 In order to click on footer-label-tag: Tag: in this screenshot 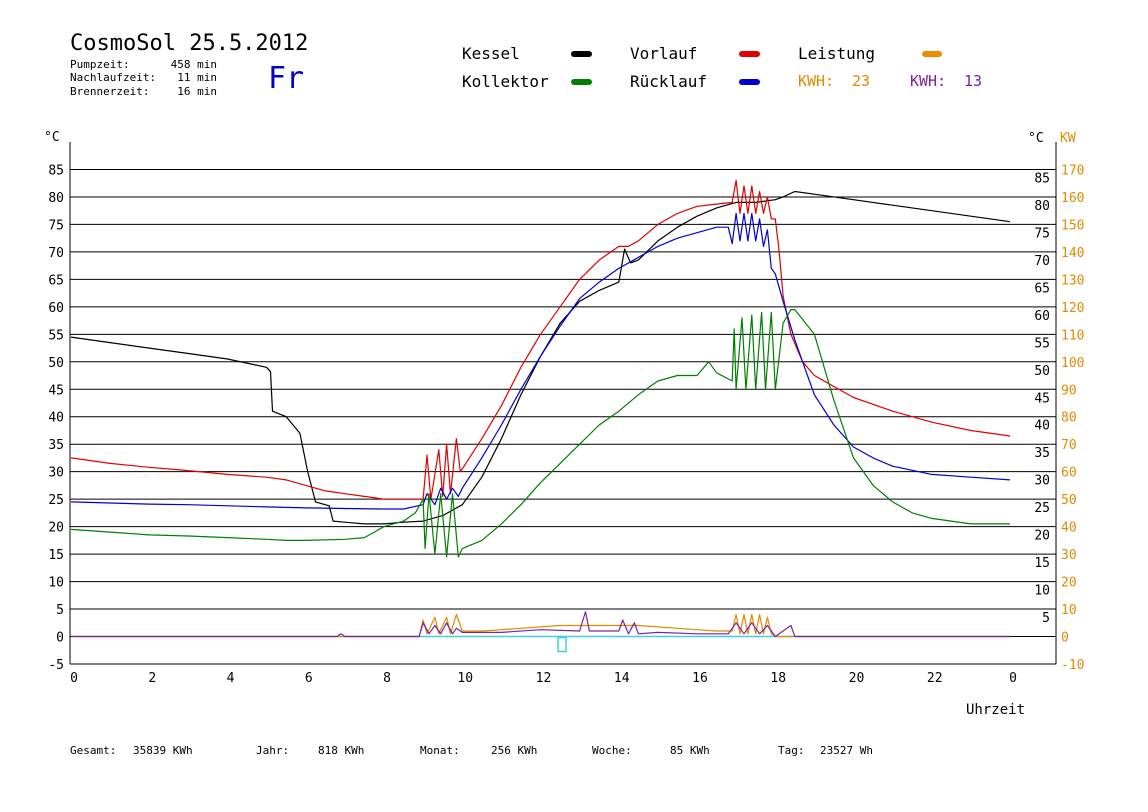, I will do `click(791, 750)`.